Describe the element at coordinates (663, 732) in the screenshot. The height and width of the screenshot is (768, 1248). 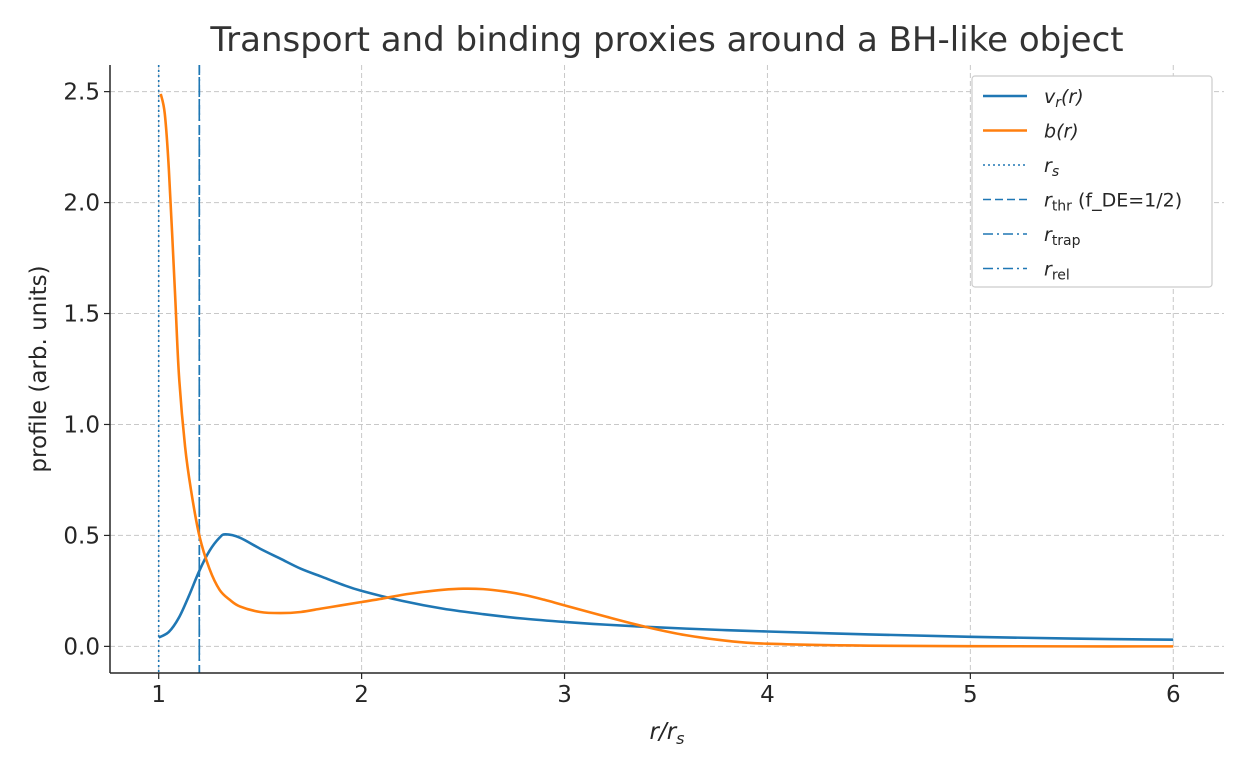
I see `x-axis-label-main: r/r` at that location.